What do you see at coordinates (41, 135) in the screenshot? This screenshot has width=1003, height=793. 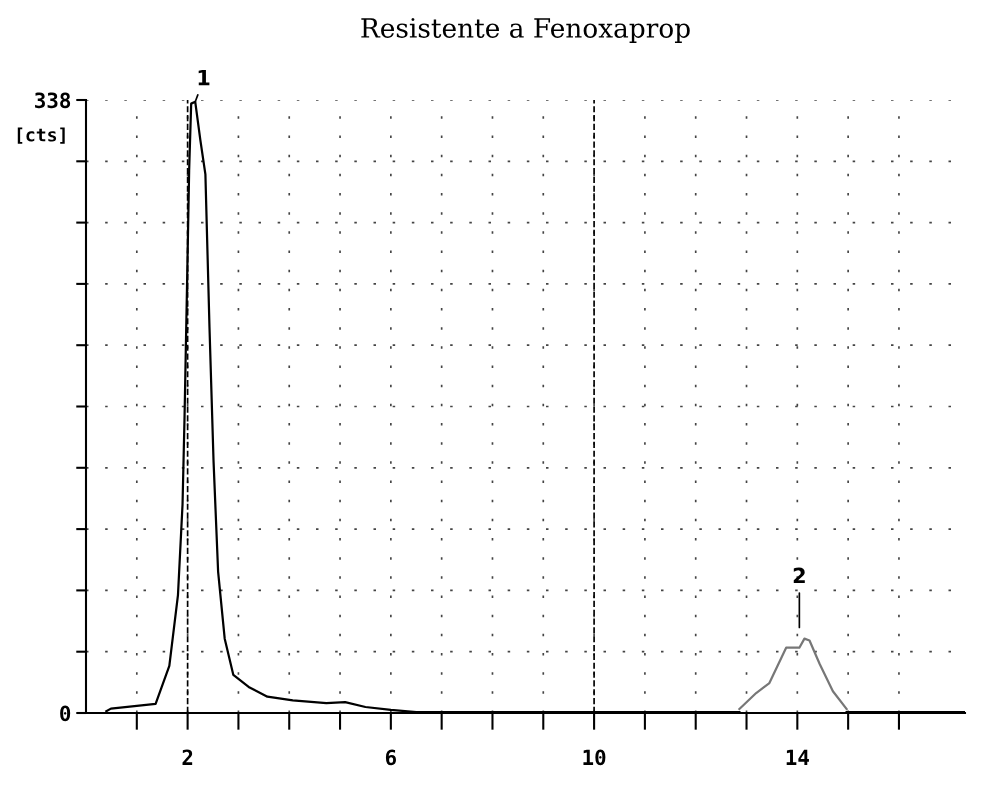 I see `y-axis-title: [cts]` at bounding box center [41, 135].